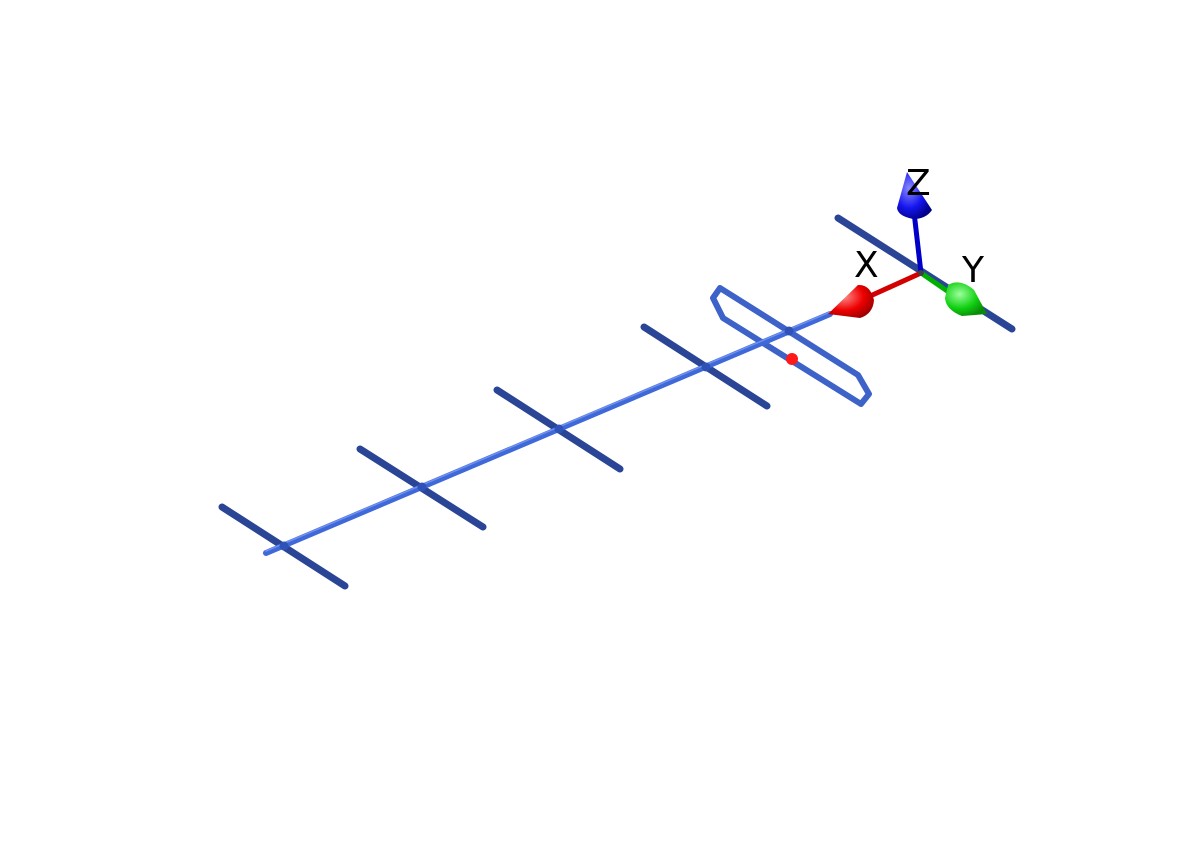 Image resolution: width=1200 pixels, height=862 pixels. Describe the element at coordinates (973, 270) in the screenshot. I see `y-axis-label: Y` at that location.